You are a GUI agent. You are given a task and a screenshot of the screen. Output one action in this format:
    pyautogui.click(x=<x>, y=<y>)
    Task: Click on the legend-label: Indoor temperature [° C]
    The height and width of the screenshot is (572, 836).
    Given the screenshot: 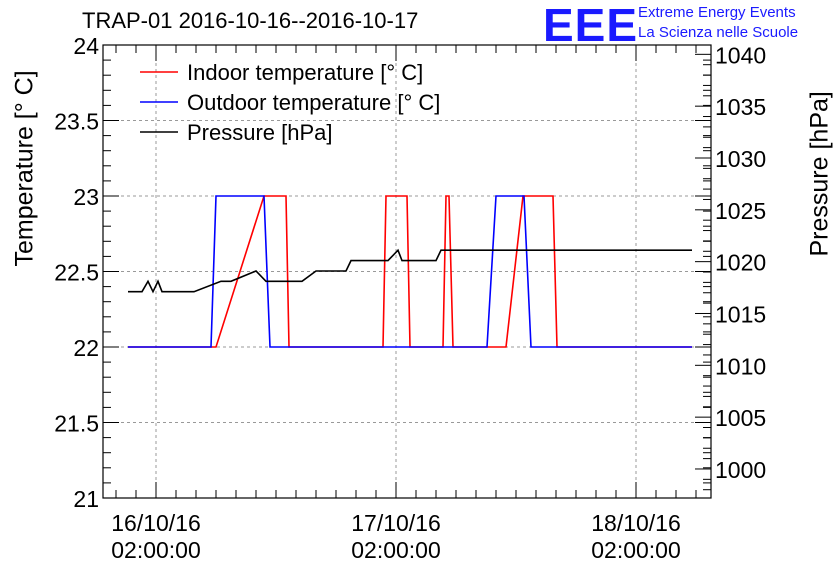 What is the action you would take?
    pyautogui.click(x=305, y=72)
    